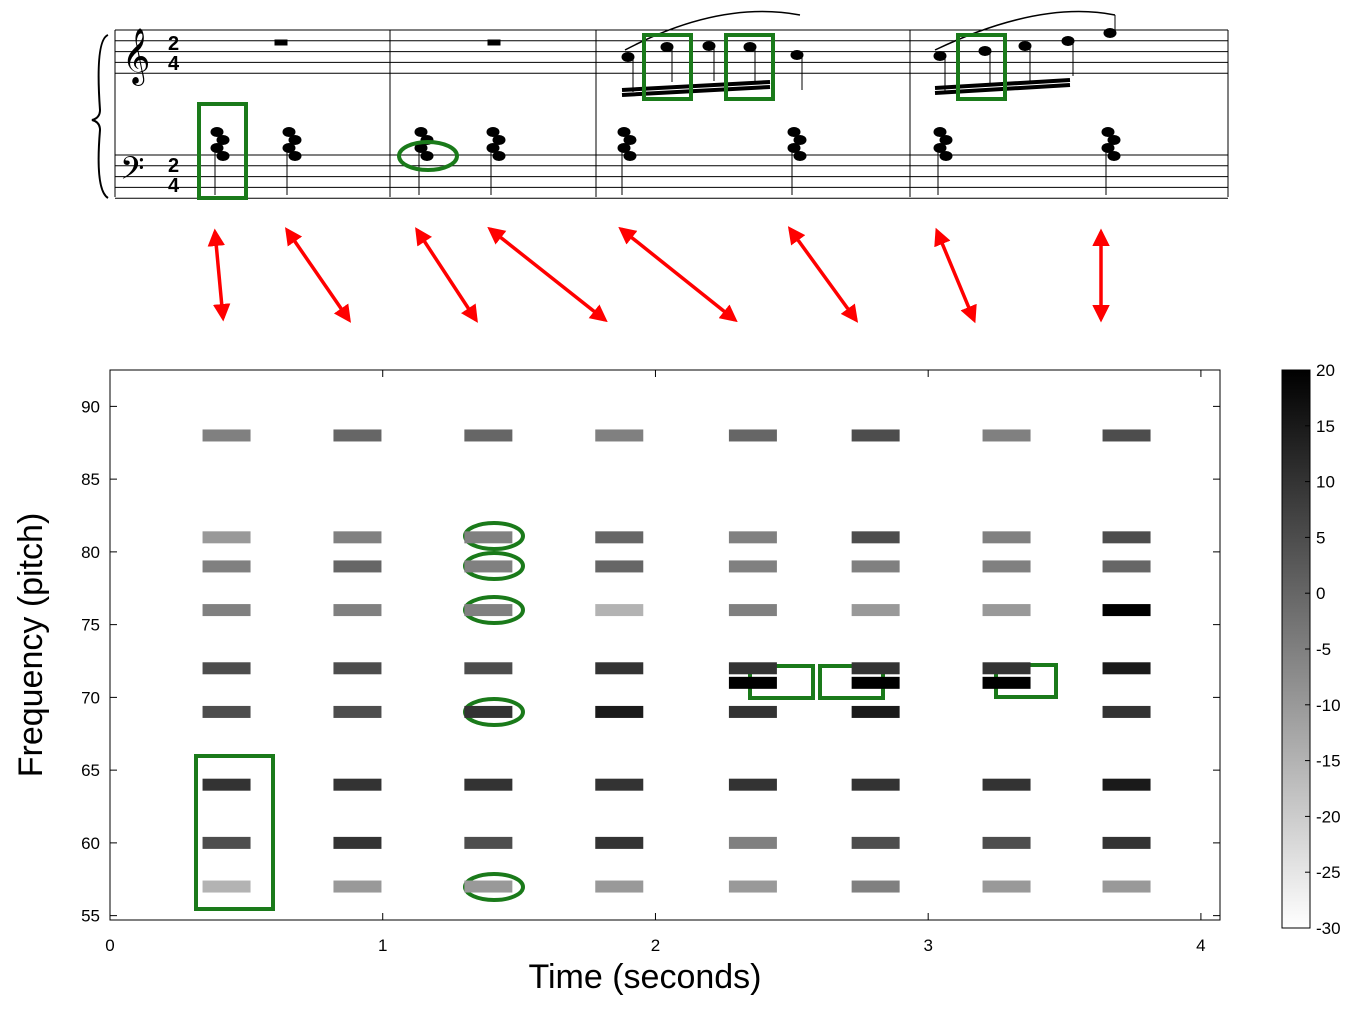  I want to click on colorbar-tick-label: -15, so click(1328, 761).